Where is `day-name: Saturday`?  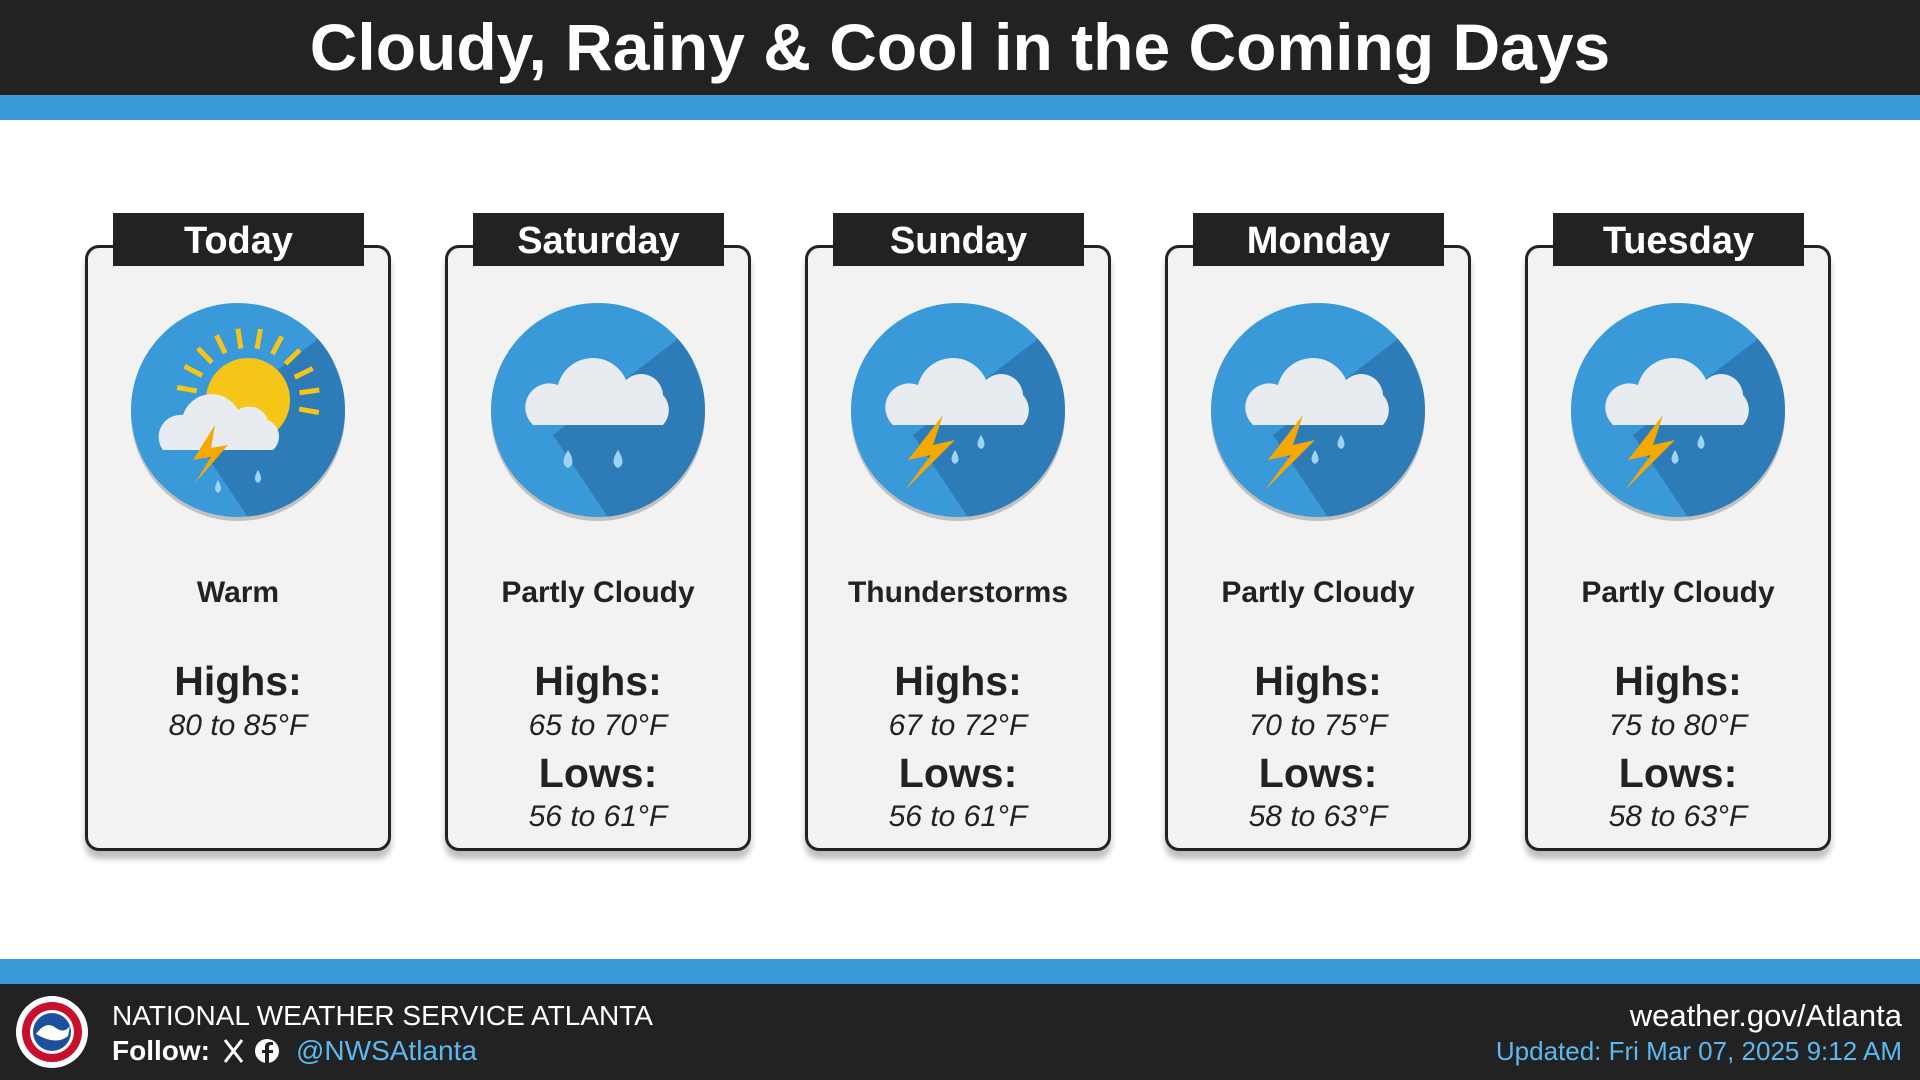
day-name: Saturday is located at coordinates (598, 239).